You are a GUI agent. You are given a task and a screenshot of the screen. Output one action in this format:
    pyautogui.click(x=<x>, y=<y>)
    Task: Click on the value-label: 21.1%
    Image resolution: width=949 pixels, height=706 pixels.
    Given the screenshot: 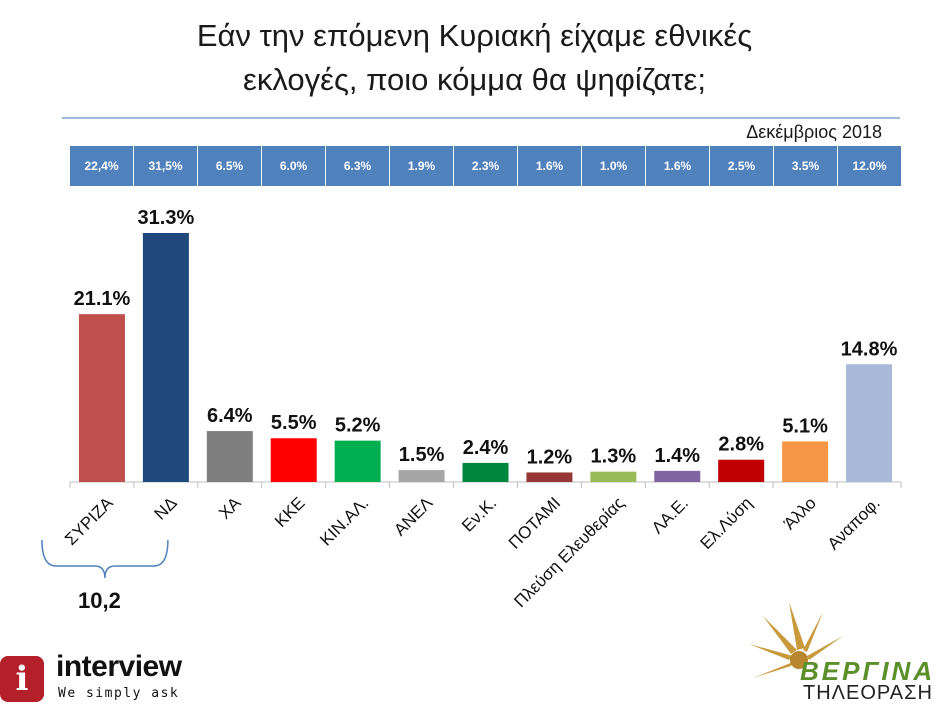 What is the action you would take?
    pyautogui.click(x=102, y=299)
    